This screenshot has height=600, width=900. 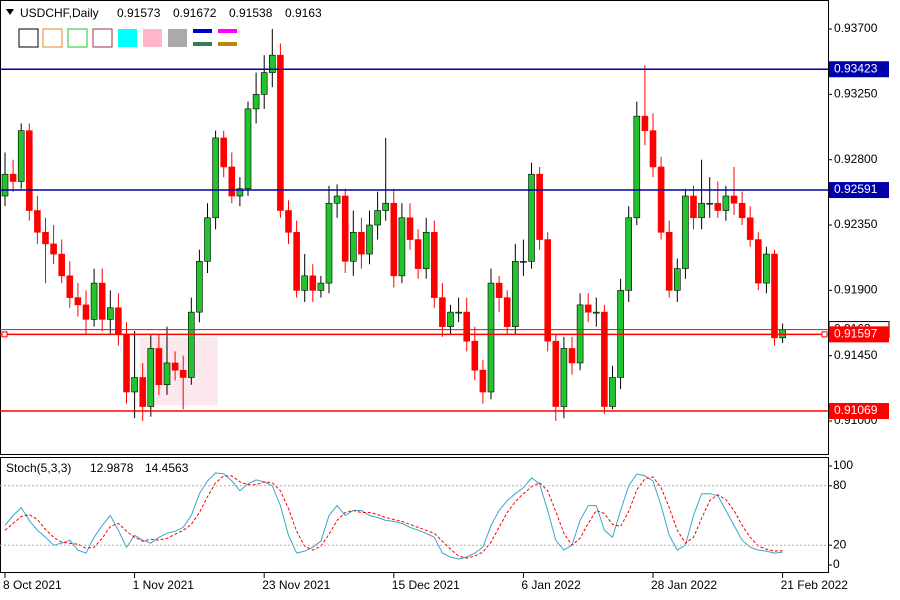 I want to click on y-tick-label: 0.92350, so click(x=856, y=224).